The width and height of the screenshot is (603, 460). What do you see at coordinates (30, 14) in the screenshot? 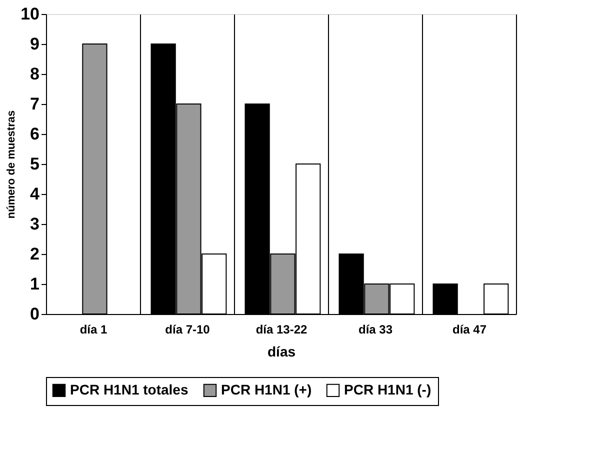
I see `y-tick-label: 10` at bounding box center [30, 14].